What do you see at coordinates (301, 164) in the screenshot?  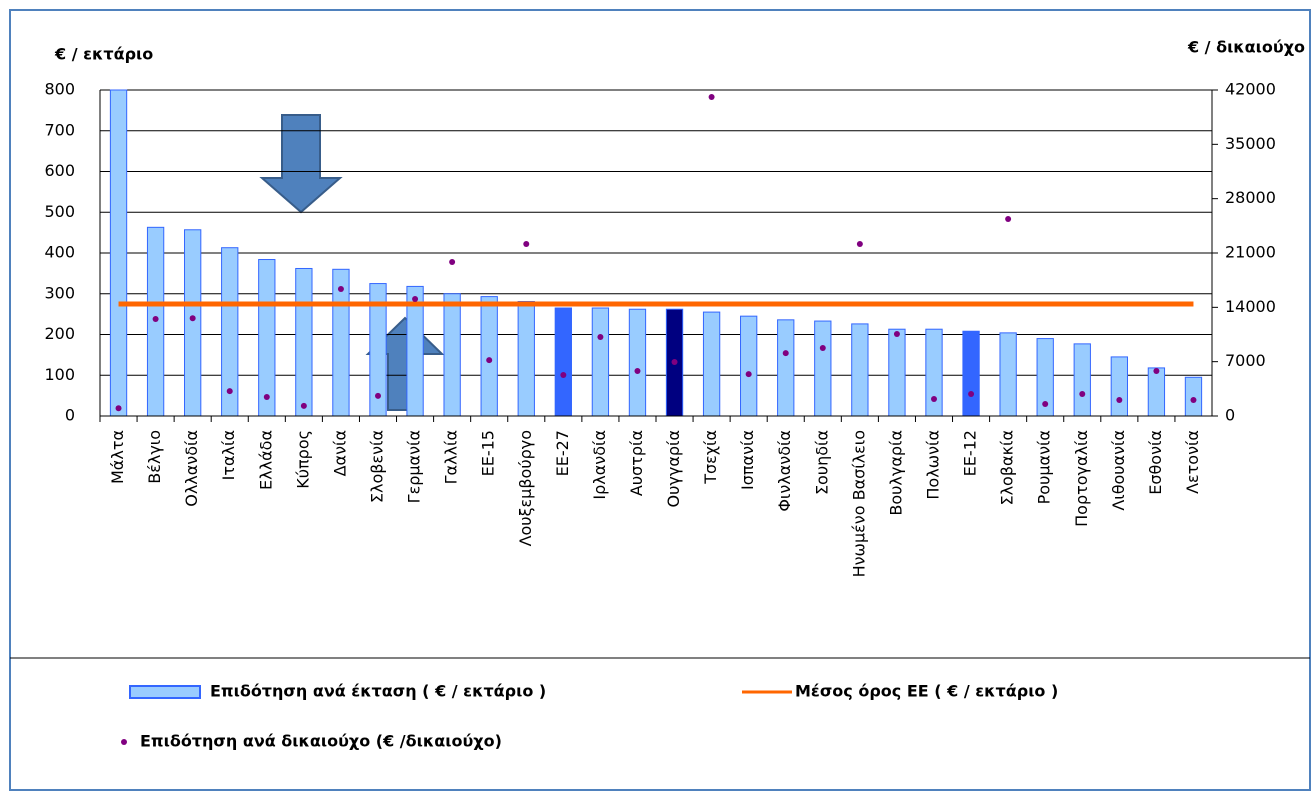 I see `down-arrow` at bounding box center [301, 164].